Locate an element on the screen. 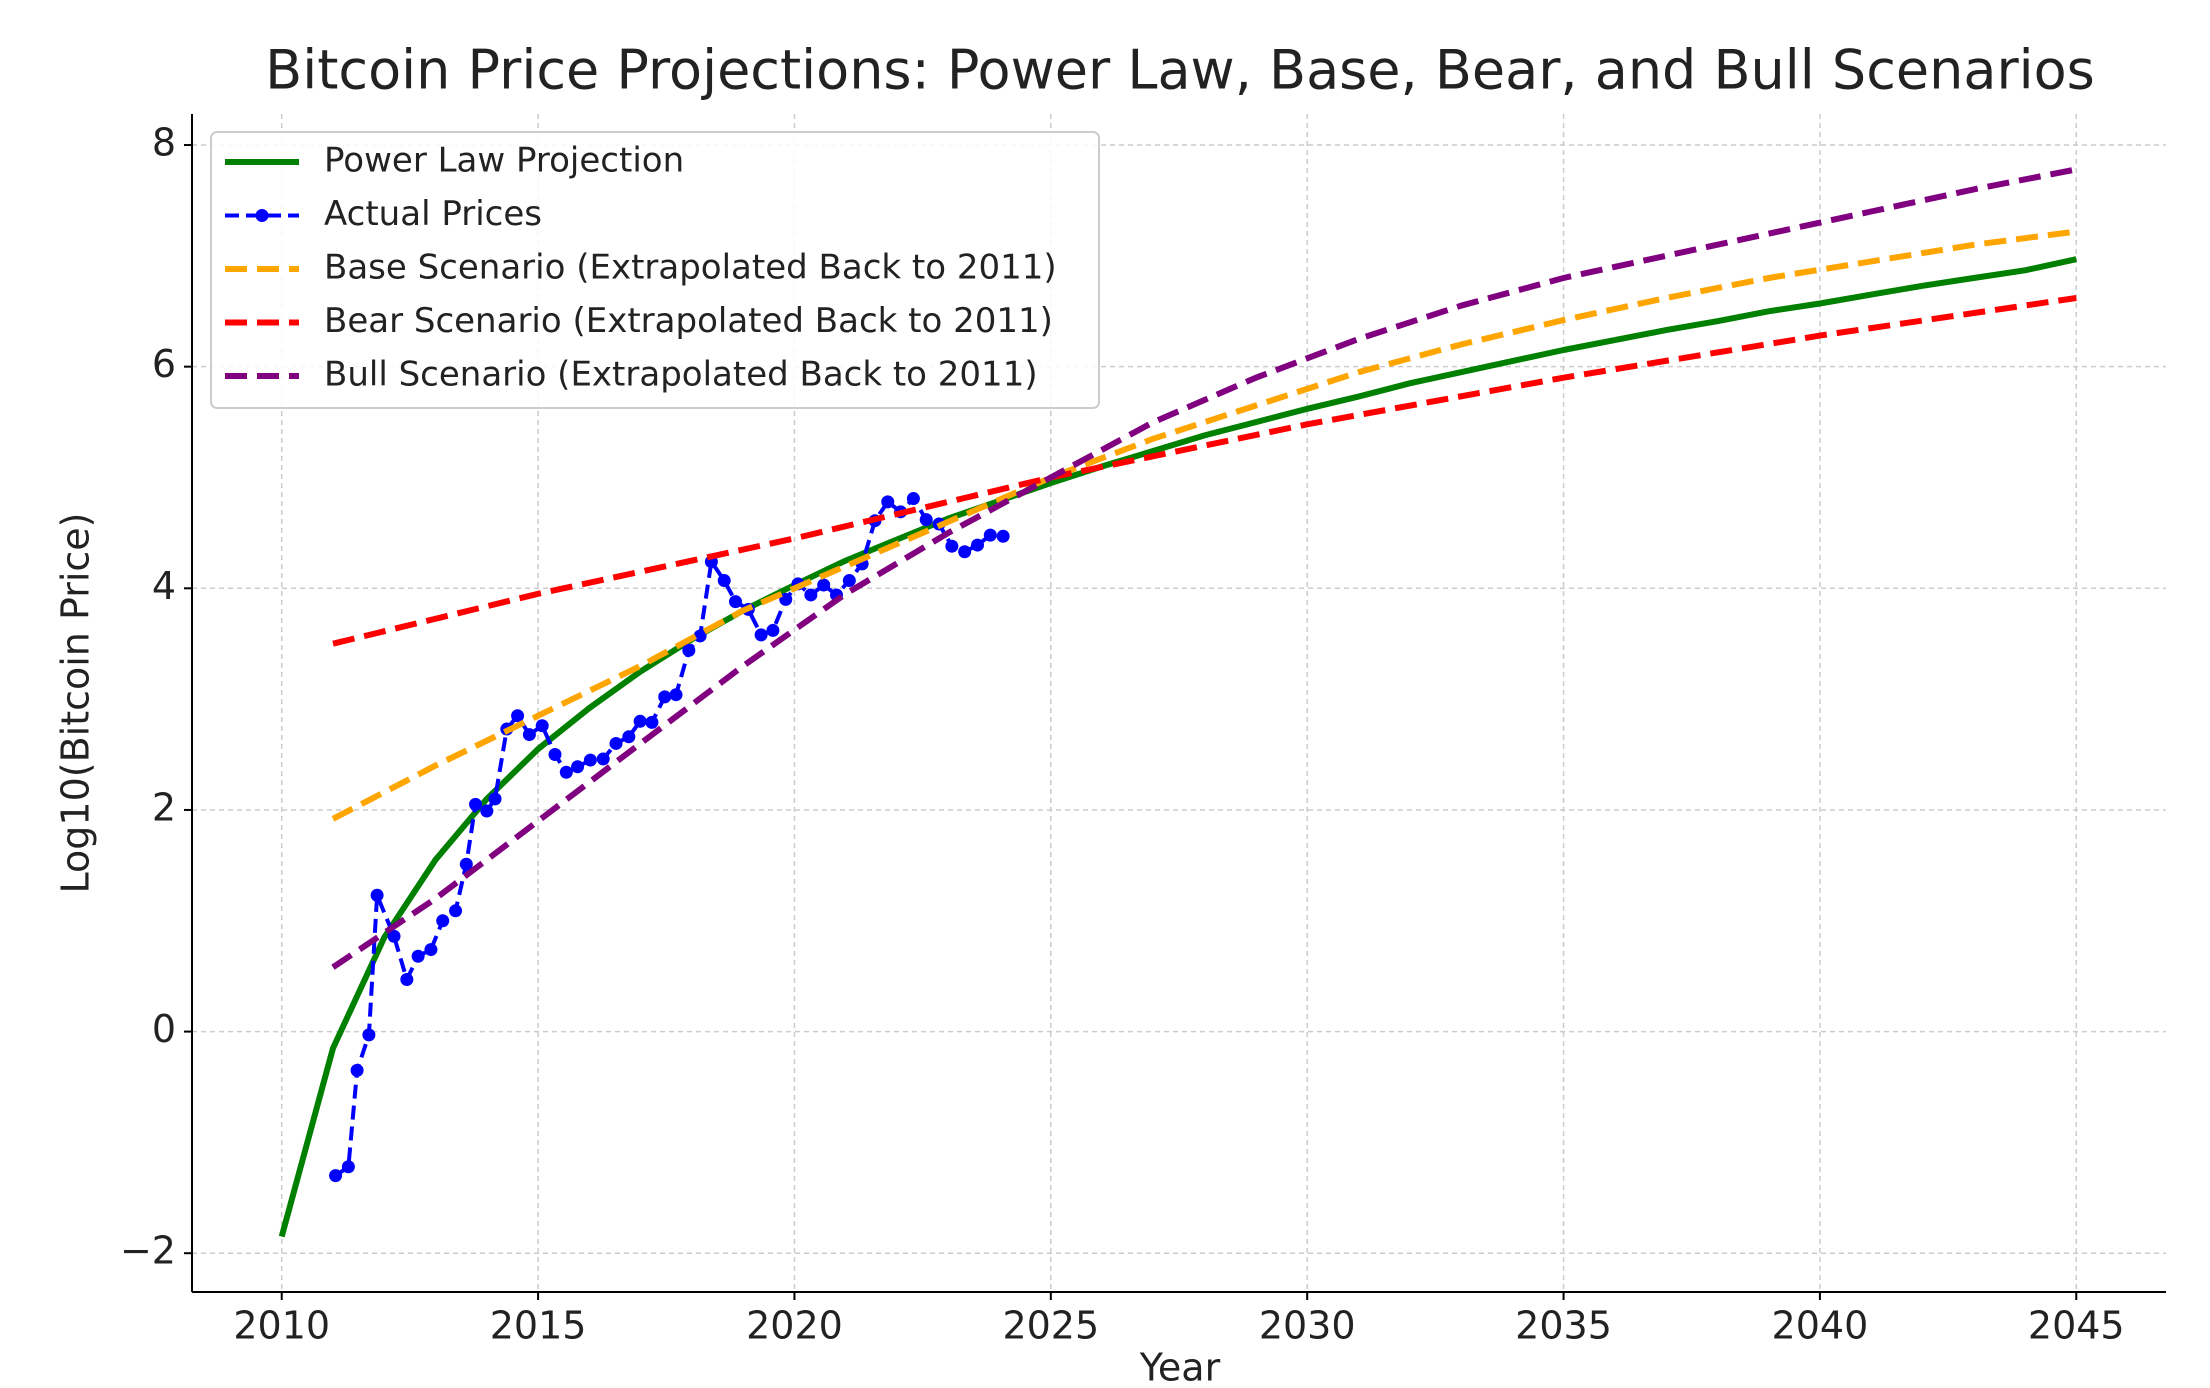 The image size is (2210, 1388). y-axis-label: Log10(Bitcoin Price) is located at coordinates (76, 703).